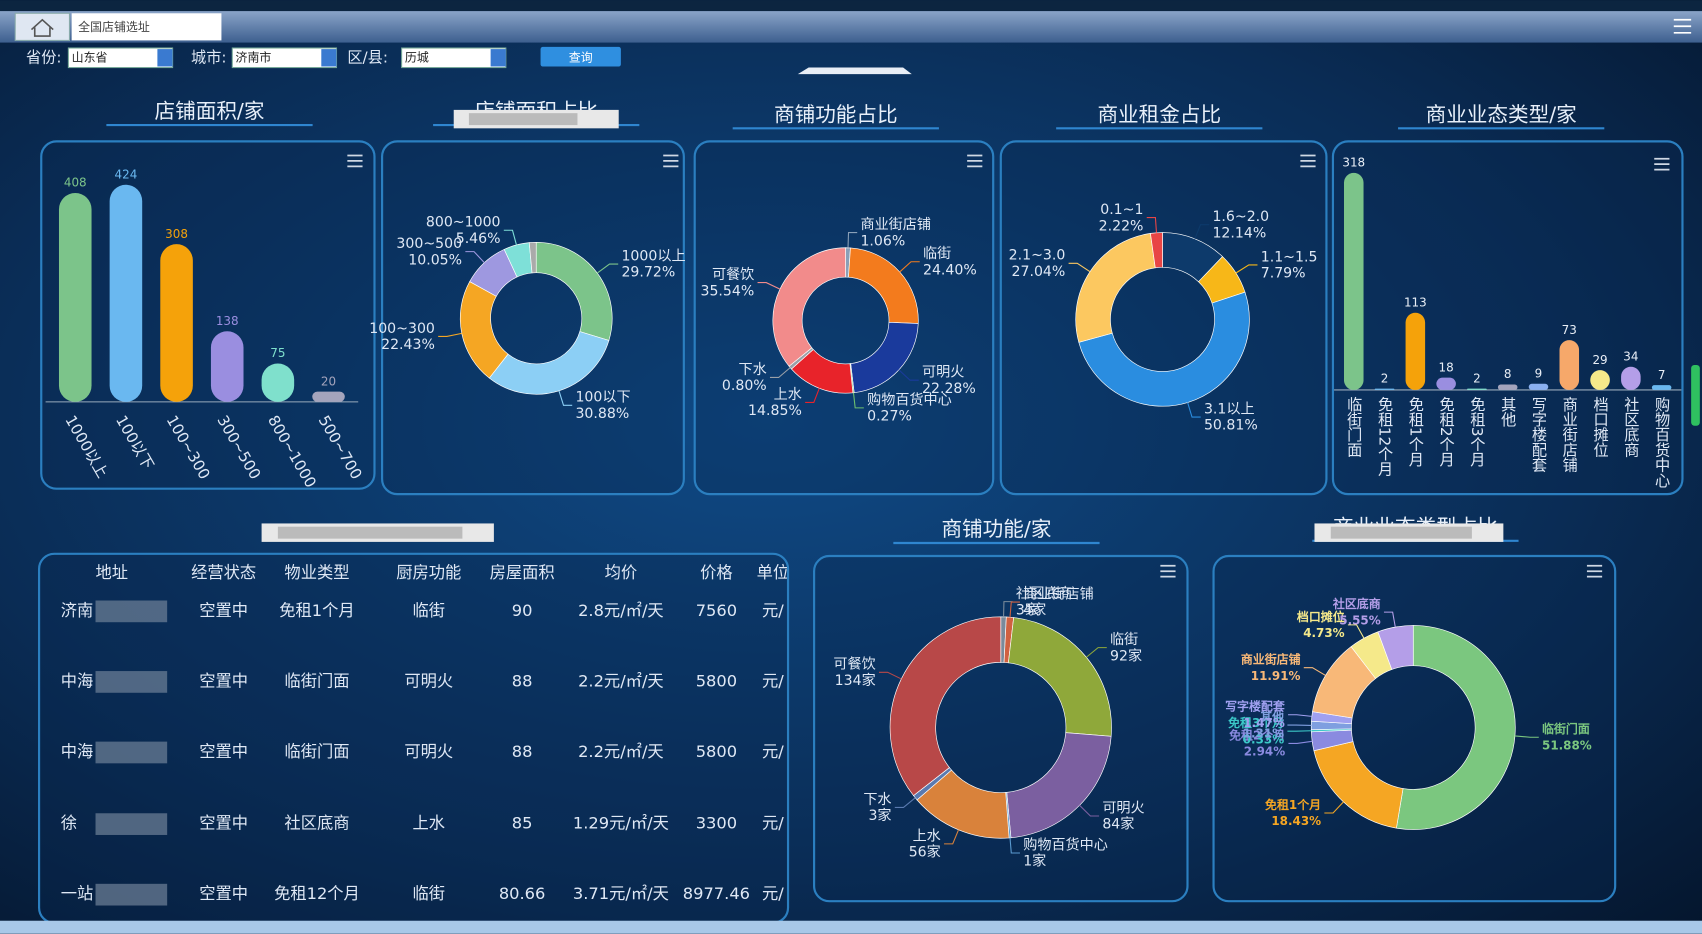  Describe the element at coordinates (77, 893) in the screenshot. I see `table-cell: 一站` at that location.